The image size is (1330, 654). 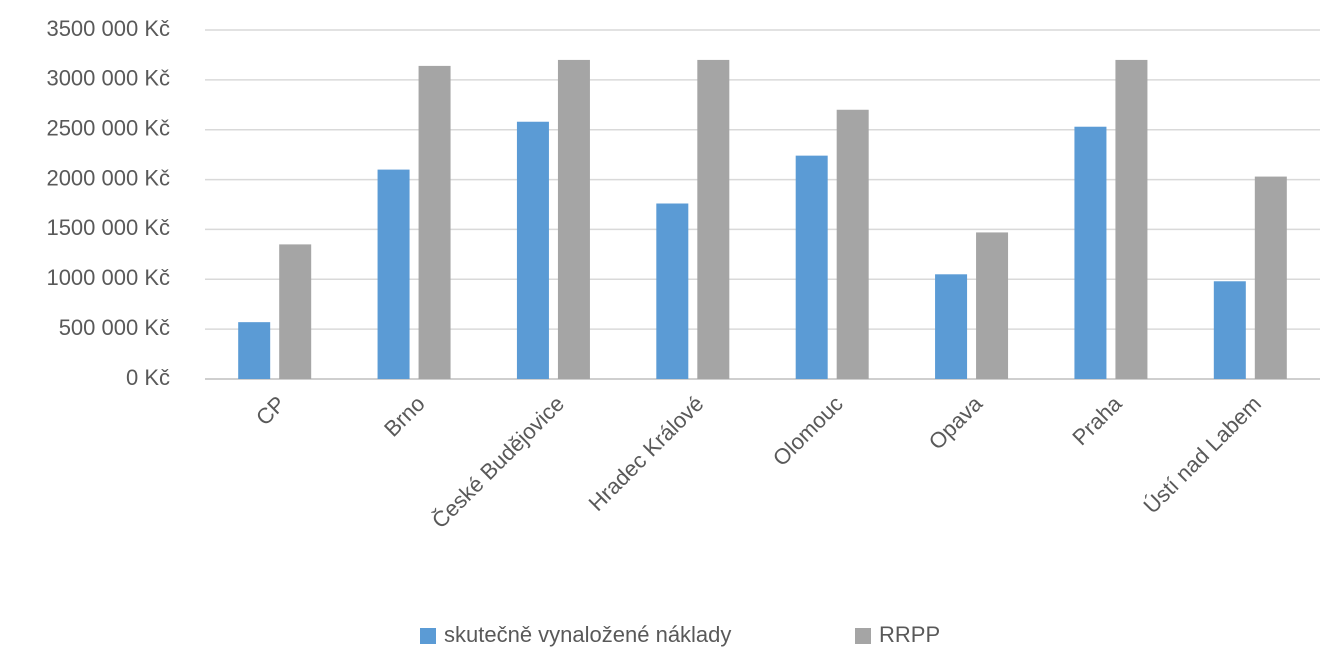 I want to click on x-tick-label: Ústí nad Labem, so click(x=1202, y=455).